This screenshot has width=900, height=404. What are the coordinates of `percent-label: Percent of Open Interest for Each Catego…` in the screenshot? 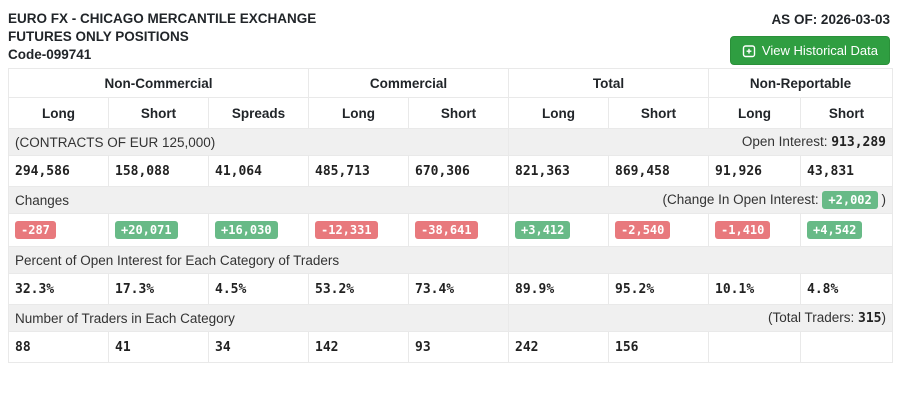 It's located at (258, 260).